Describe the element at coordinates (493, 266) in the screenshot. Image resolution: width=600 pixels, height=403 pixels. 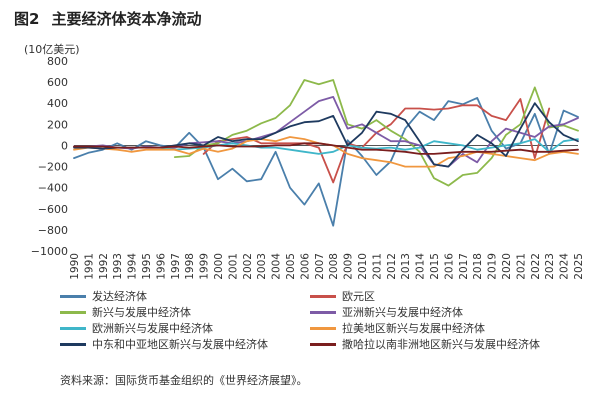
I see `x-tick-label: 2019` at that location.